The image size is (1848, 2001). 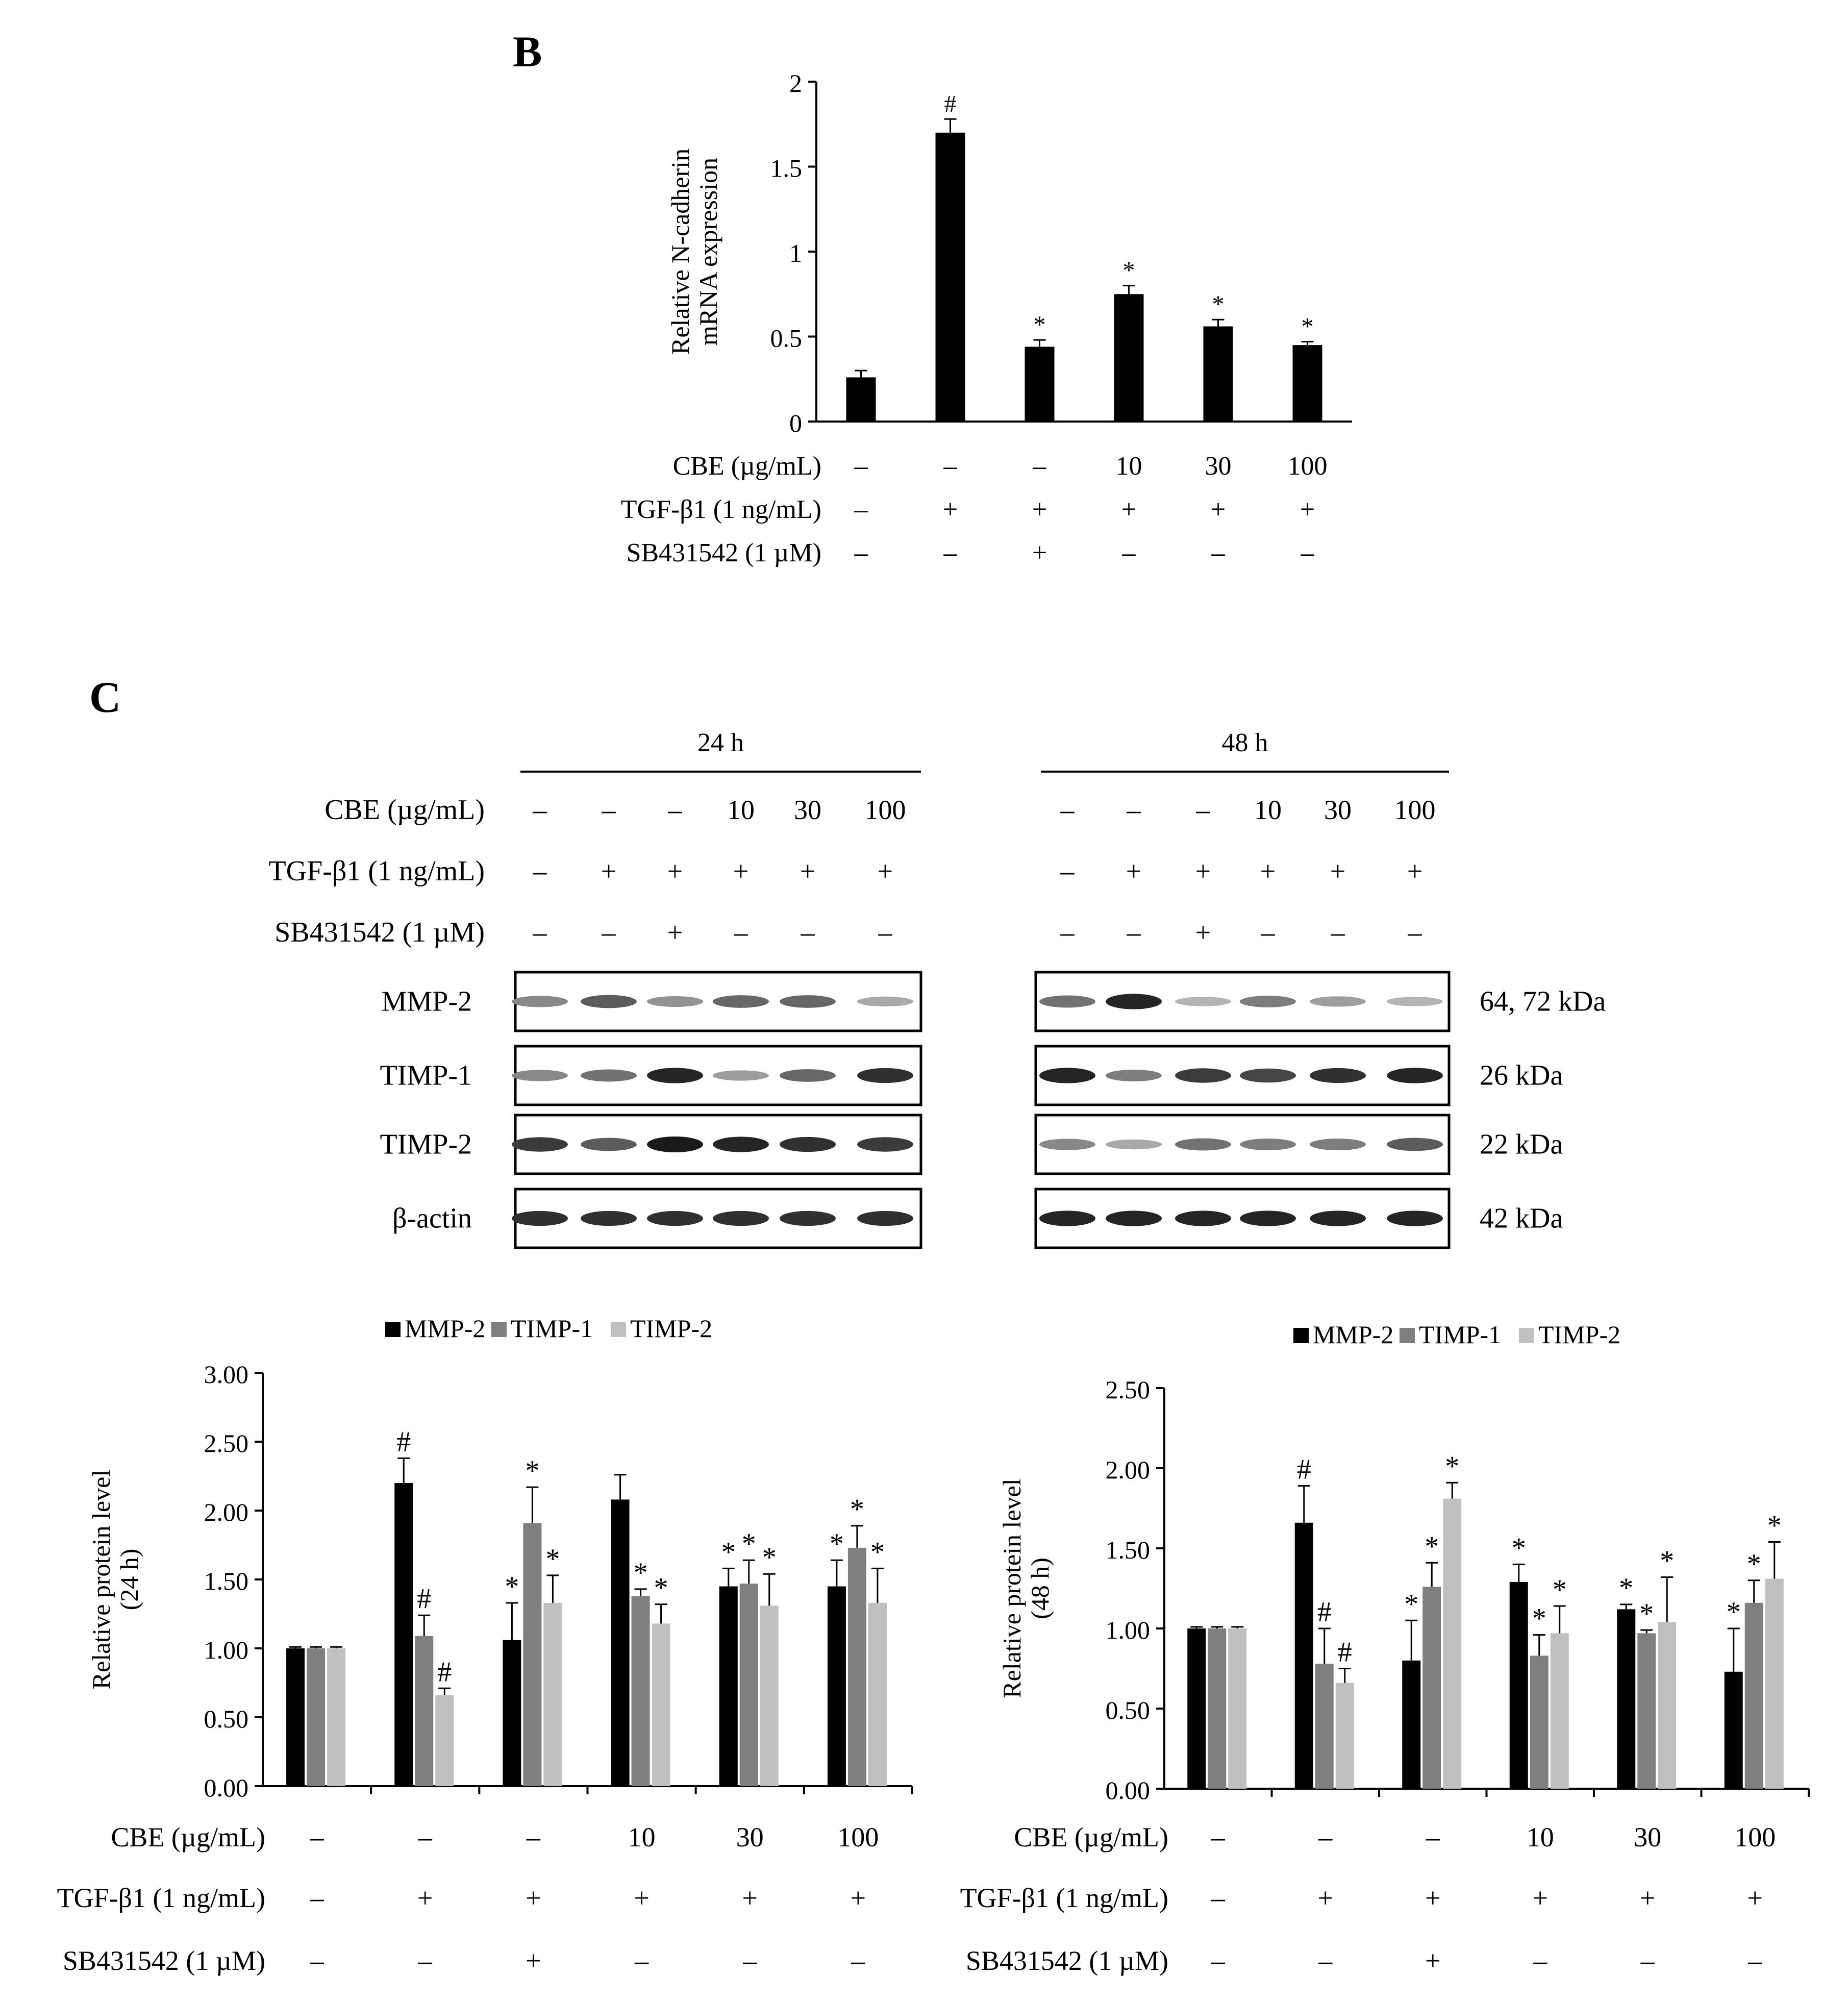 What do you see at coordinates (1522, 1076) in the screenshot?
I see `blot-kda-label: 26 kDa` at bounding box center [1522, 1076].